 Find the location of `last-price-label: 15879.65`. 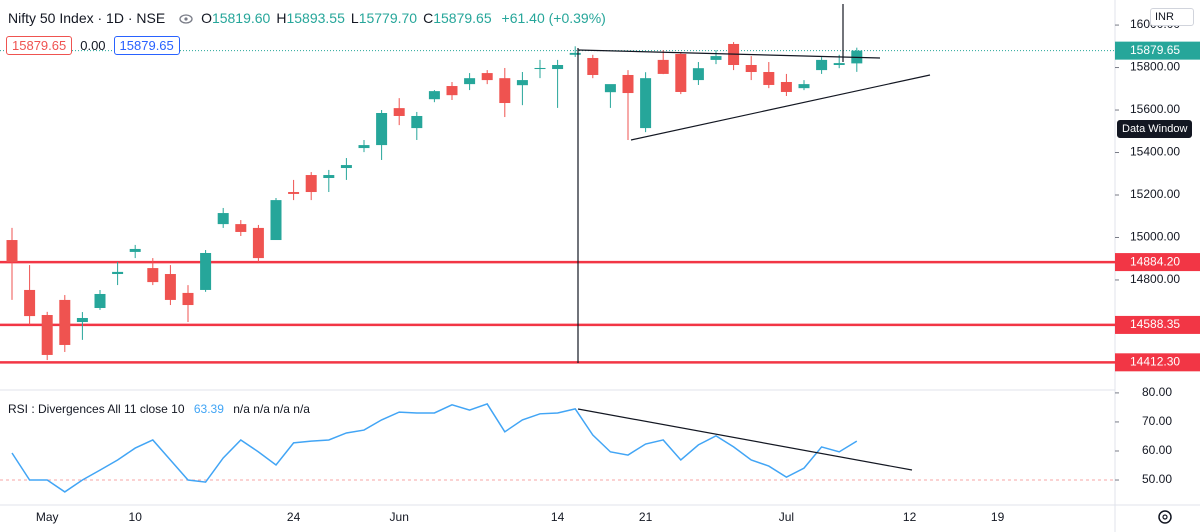

last-price-label: 15879.65 is located at coordinates (1155, 50).